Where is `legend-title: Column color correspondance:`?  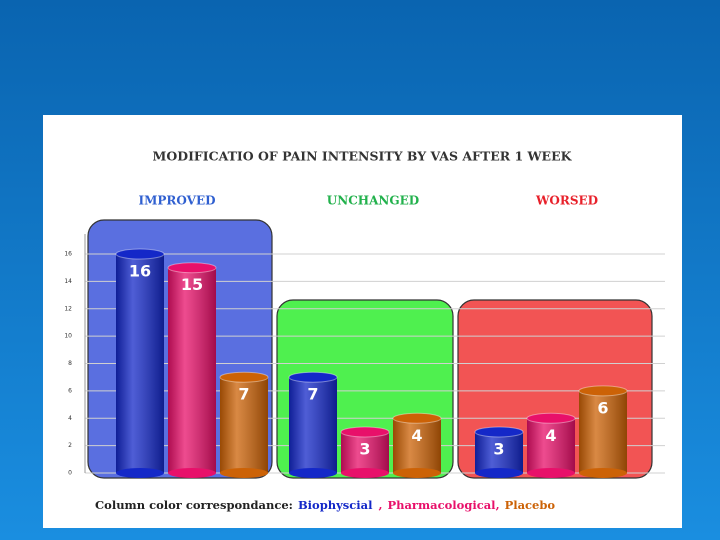 legend-title: Column color correspondance: is located at coordinates (194, 505).